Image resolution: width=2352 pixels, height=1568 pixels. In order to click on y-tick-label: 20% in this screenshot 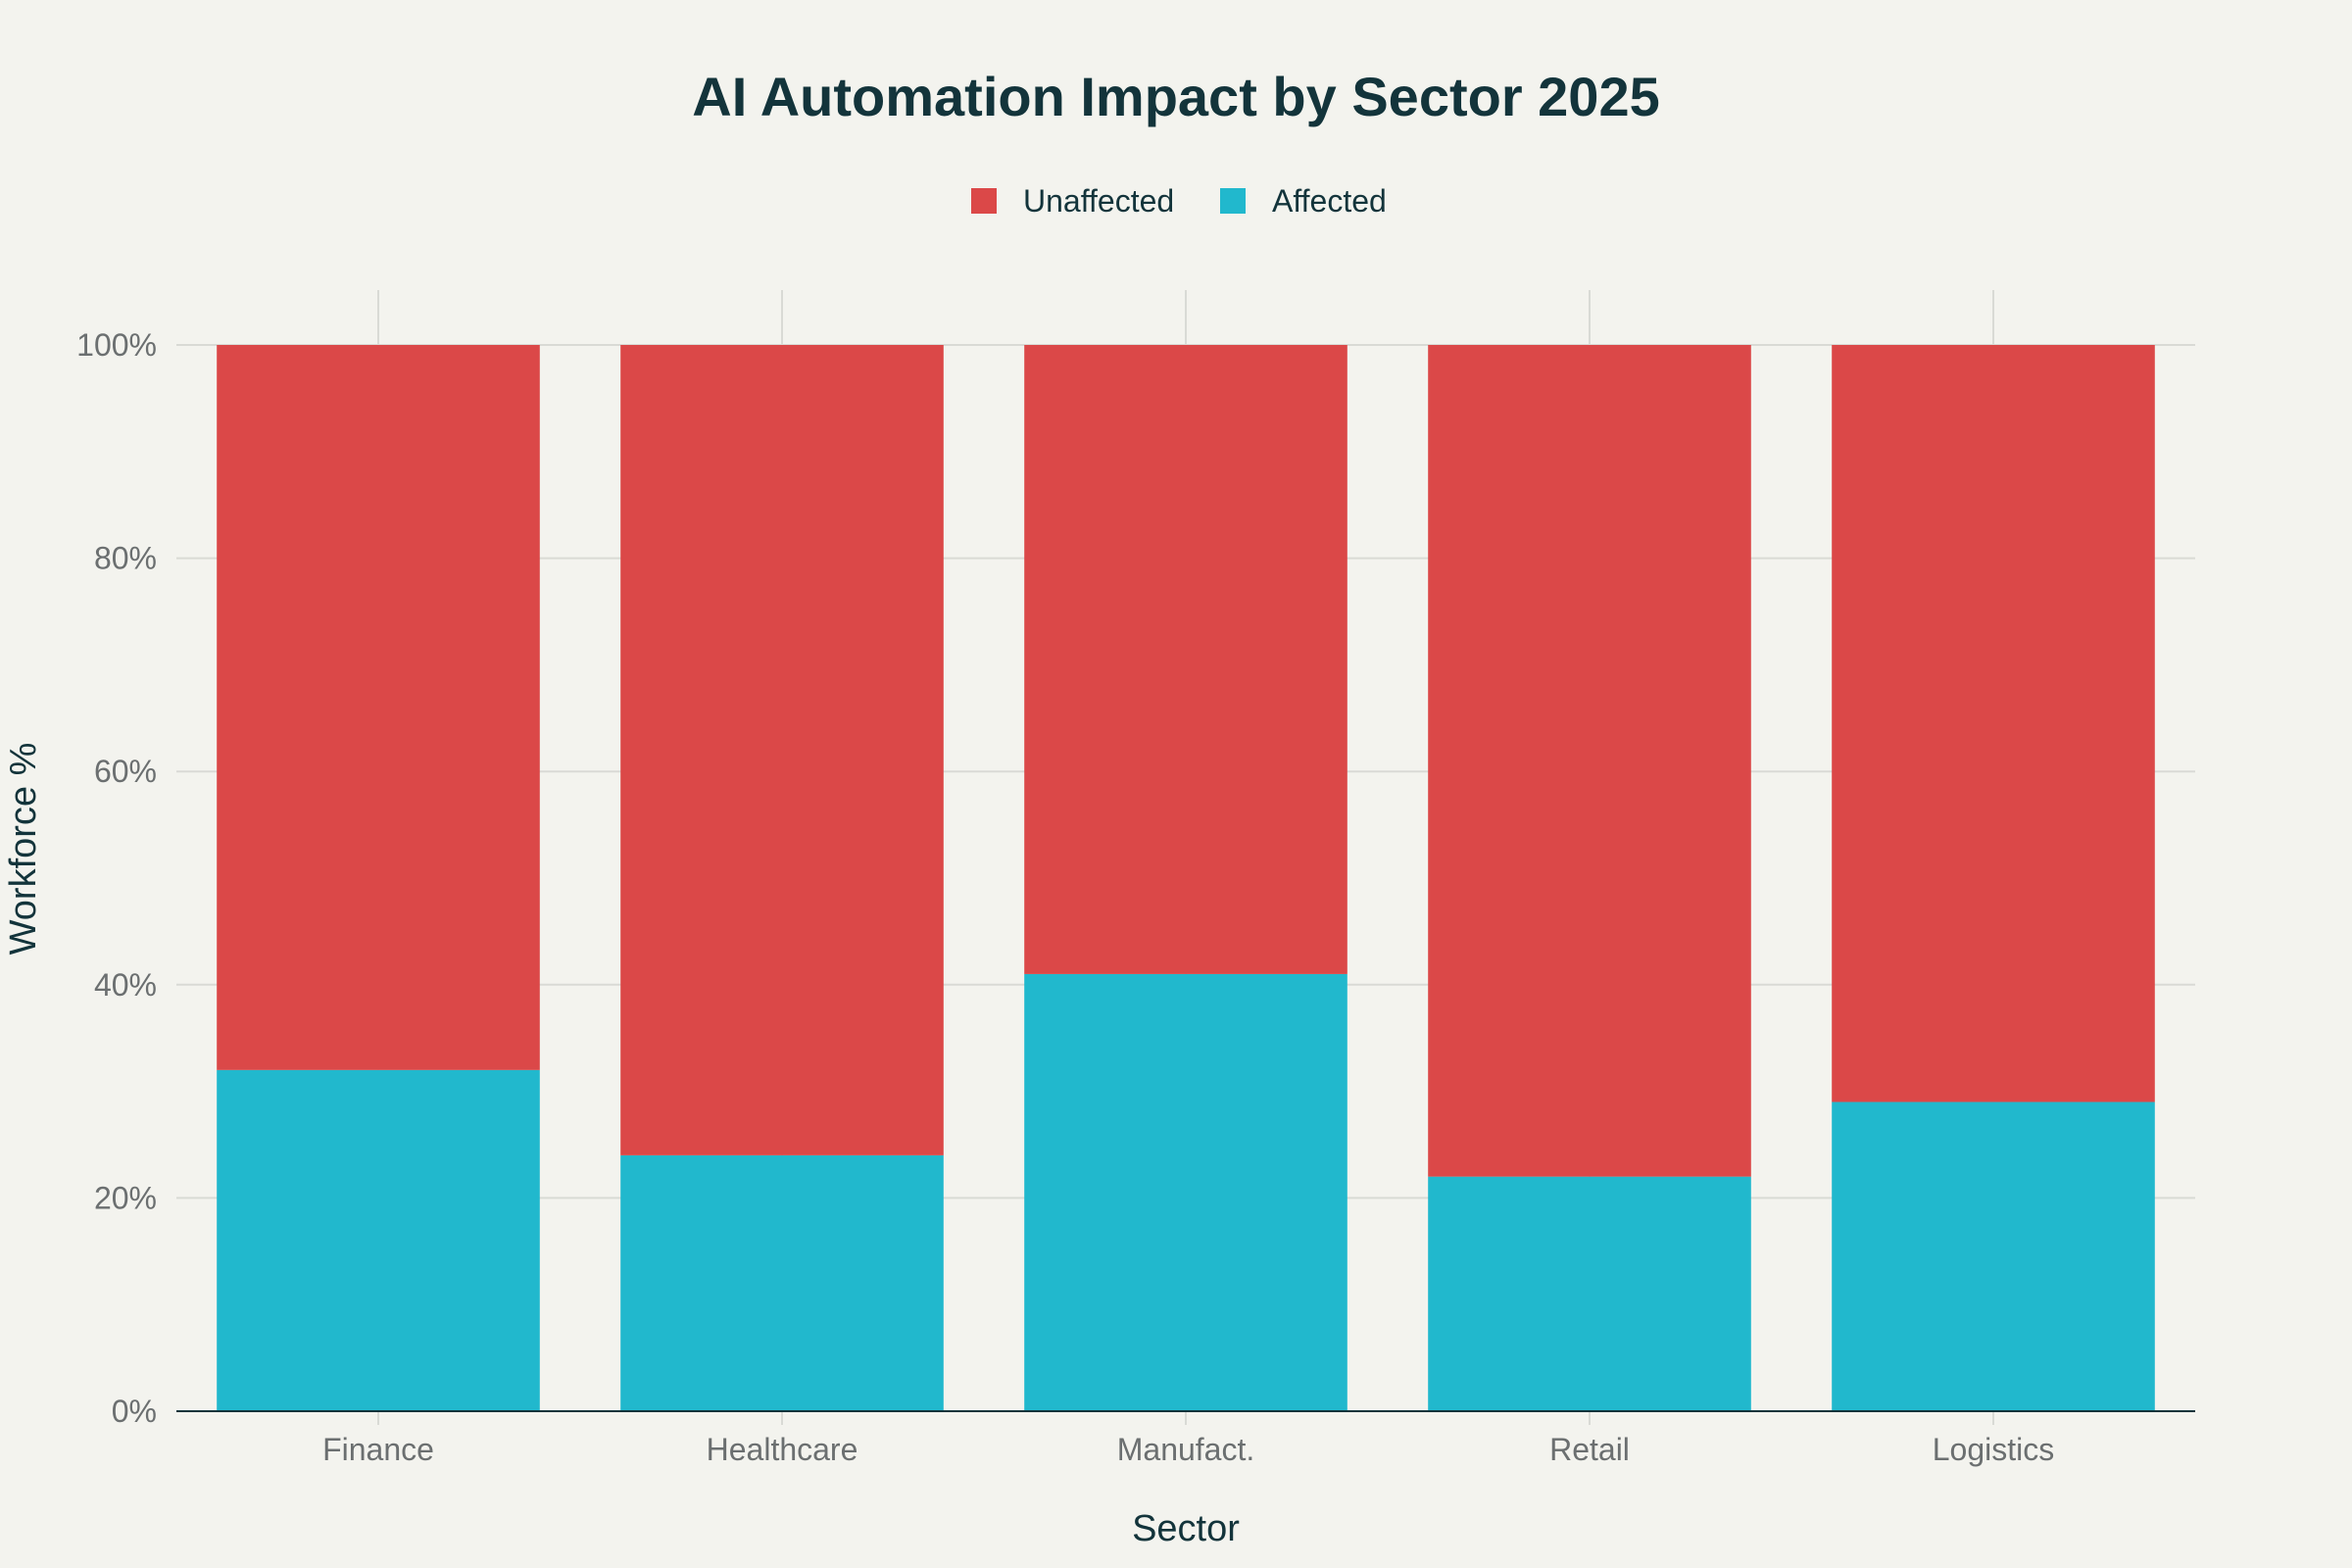, I will do `click(126, 1197)`.